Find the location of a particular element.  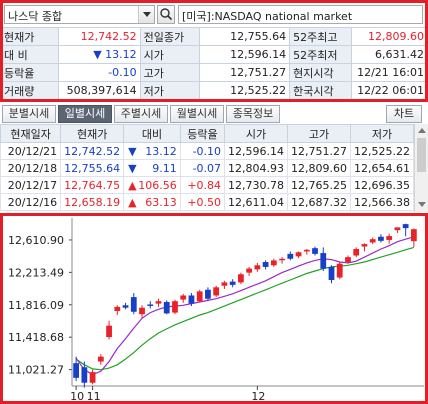

tab-0: 분별시세 is located at coordinates (29, 114).